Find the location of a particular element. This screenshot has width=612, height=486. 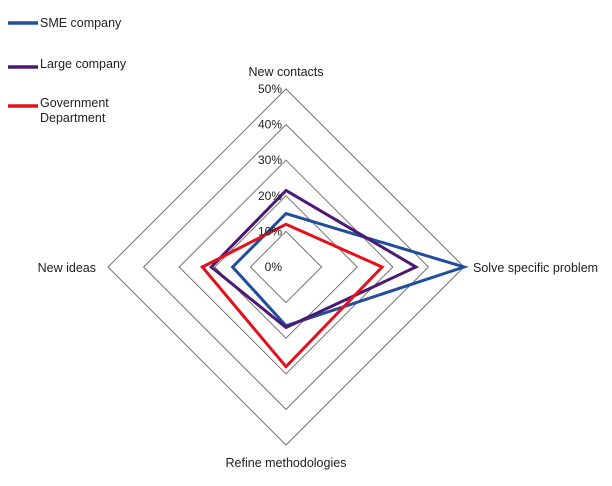

legend-label-line-1: Government is located at coordinates (74, 103).